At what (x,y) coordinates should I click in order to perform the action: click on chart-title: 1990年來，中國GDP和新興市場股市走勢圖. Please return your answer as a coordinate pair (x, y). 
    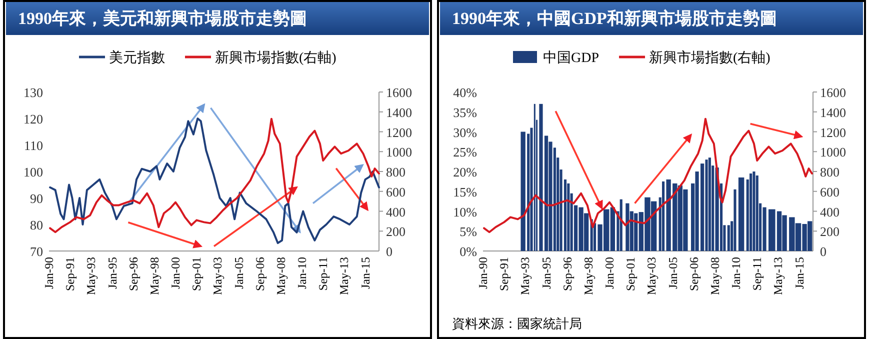
    Looking at the image, I should click on (614, 18).